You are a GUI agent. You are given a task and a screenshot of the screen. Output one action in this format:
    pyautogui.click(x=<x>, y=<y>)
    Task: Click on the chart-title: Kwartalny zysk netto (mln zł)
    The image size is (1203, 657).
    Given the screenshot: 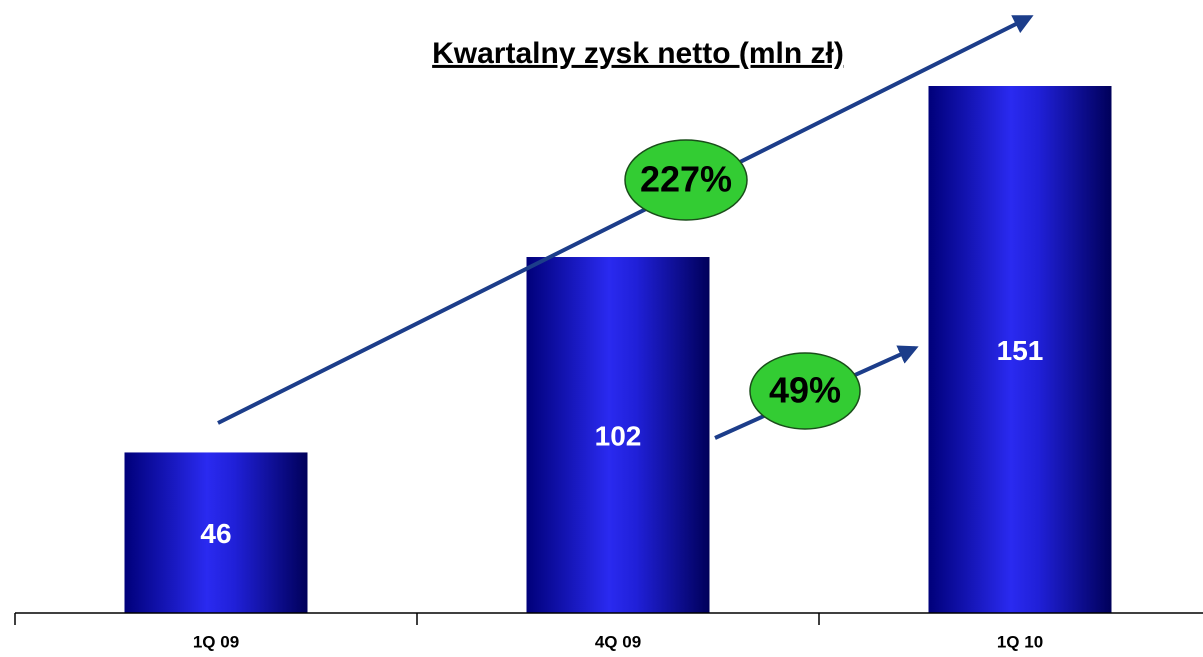 What is the action you would take?
    pyautogui.click(x=638, y=53)
    